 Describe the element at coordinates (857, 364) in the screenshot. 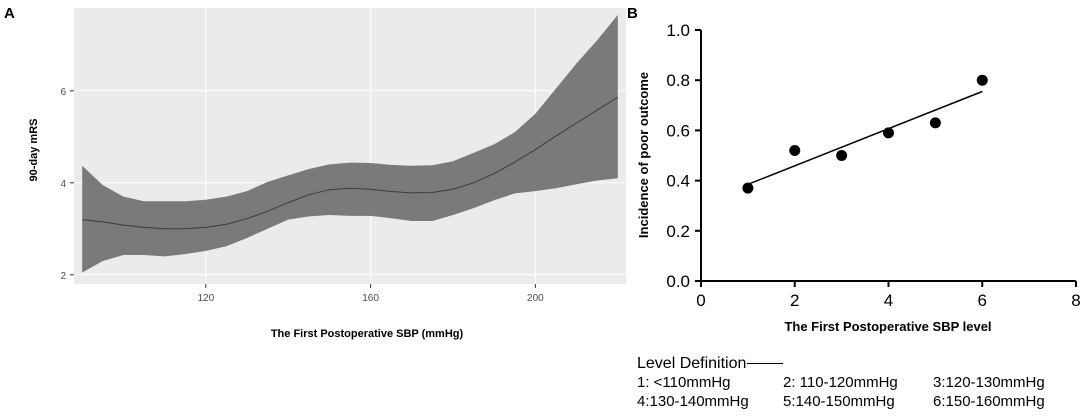

I see `legend-title-row: Level Definition` at that location.